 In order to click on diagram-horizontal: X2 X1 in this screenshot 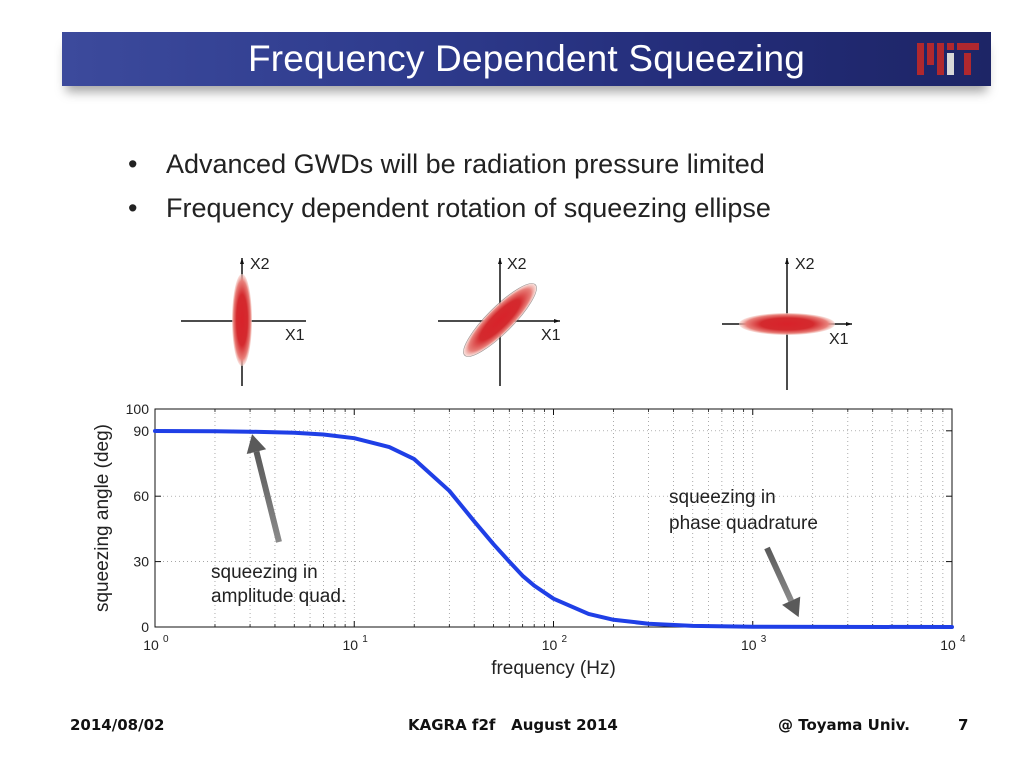, I will do `click(787, 323)`.